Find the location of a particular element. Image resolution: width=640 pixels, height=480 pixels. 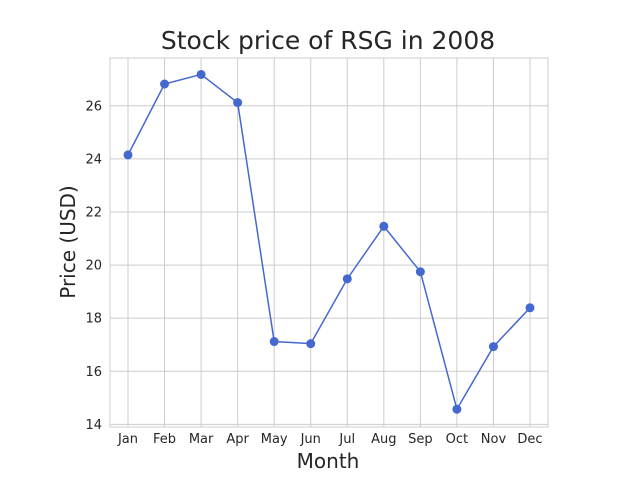

y-tick-label: 14 is located at coordinates (93, 425).